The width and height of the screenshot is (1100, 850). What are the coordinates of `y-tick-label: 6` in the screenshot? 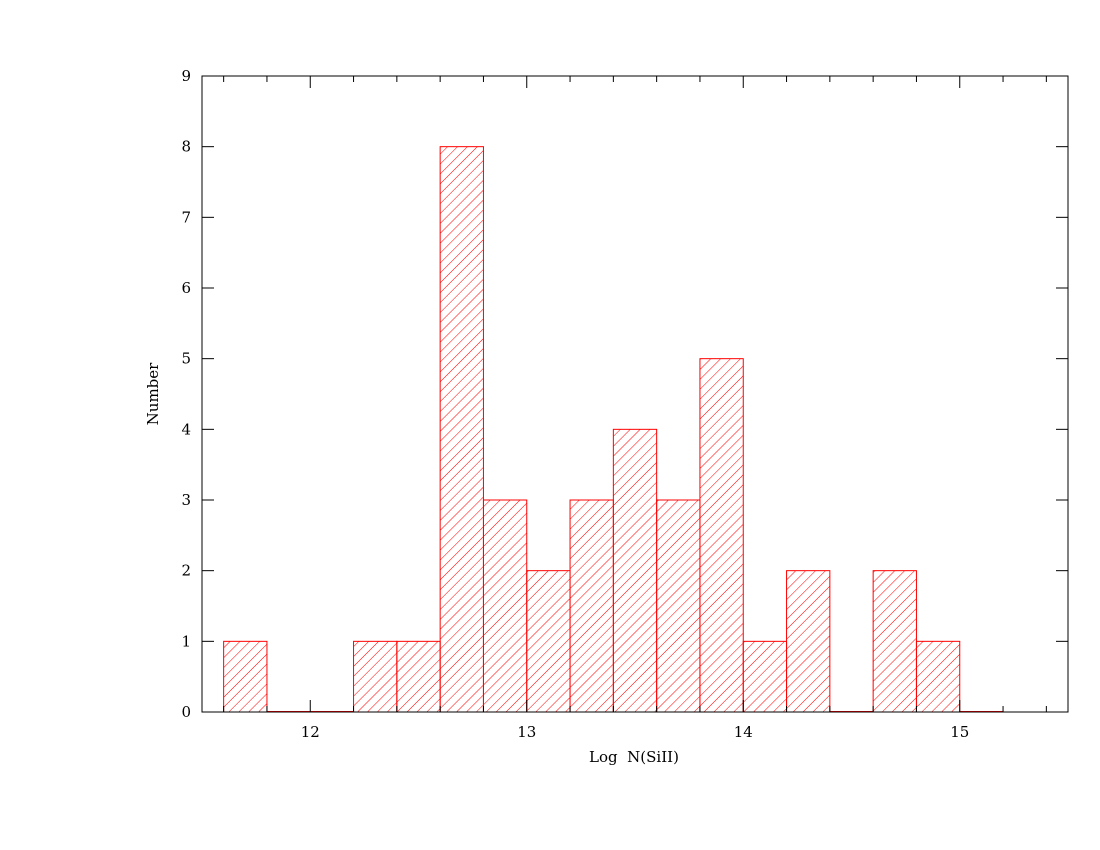 It's located at (186, 288).